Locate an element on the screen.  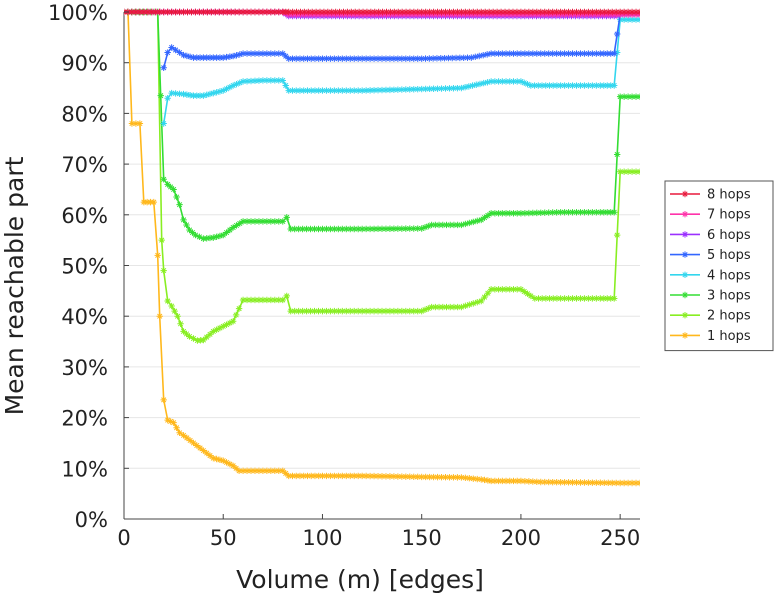
x-tick-label: 50 is located at coordinates (223, 538).